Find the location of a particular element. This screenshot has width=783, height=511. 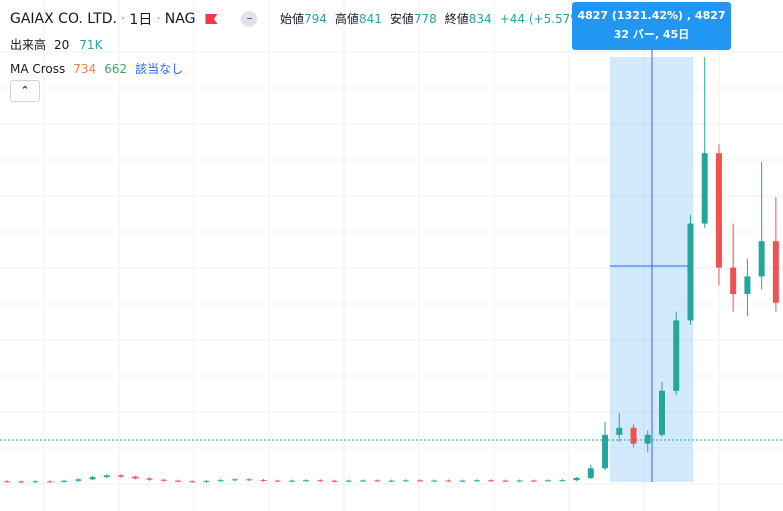

volume-label: 出来高 is located at coordinates (28, 45).